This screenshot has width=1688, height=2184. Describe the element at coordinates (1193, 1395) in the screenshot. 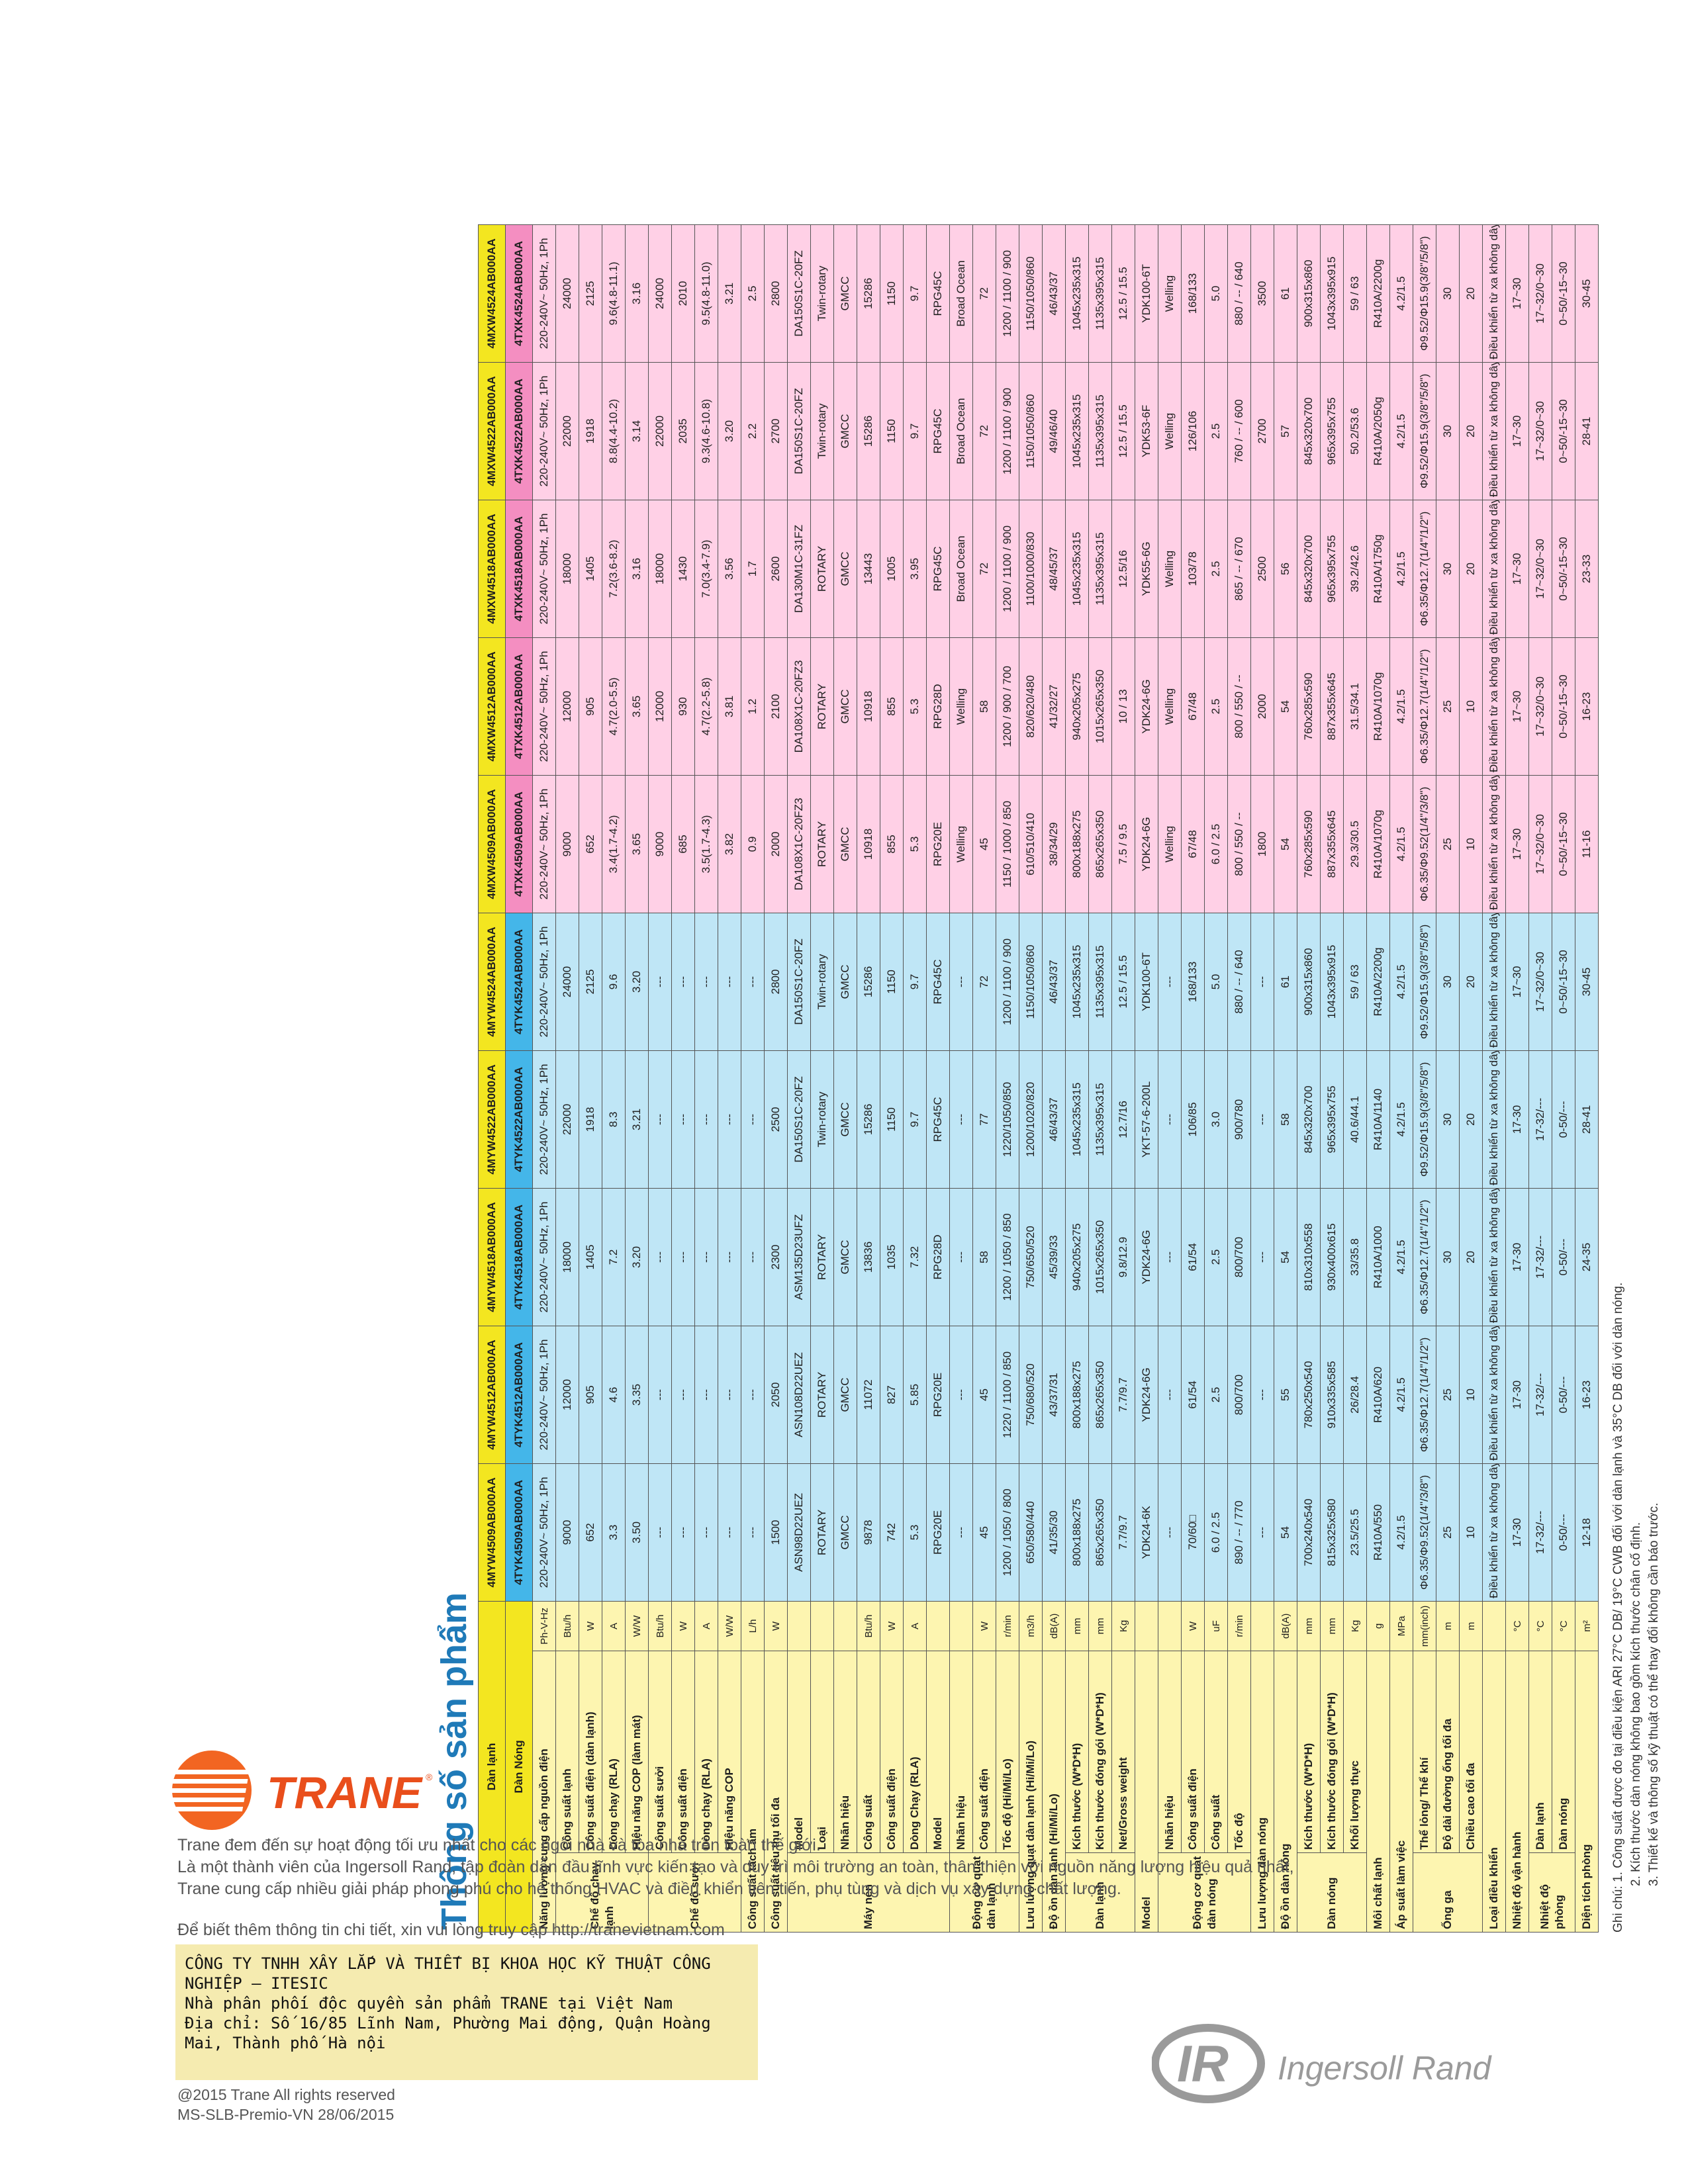

I see `table-cell: 61/54` at that location.